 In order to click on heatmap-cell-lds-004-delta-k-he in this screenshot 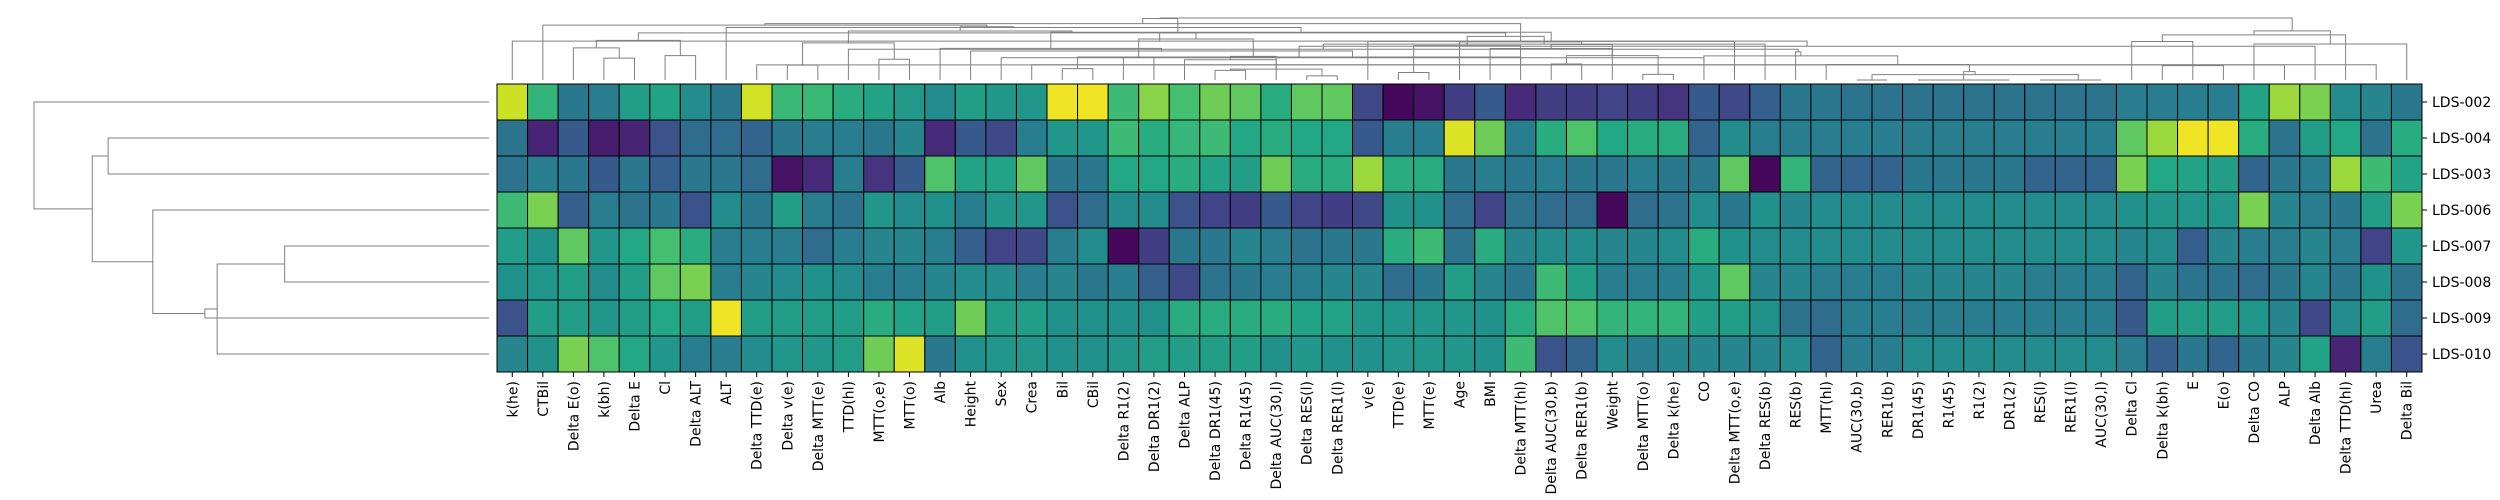, I will do `click(1673, 138)`.